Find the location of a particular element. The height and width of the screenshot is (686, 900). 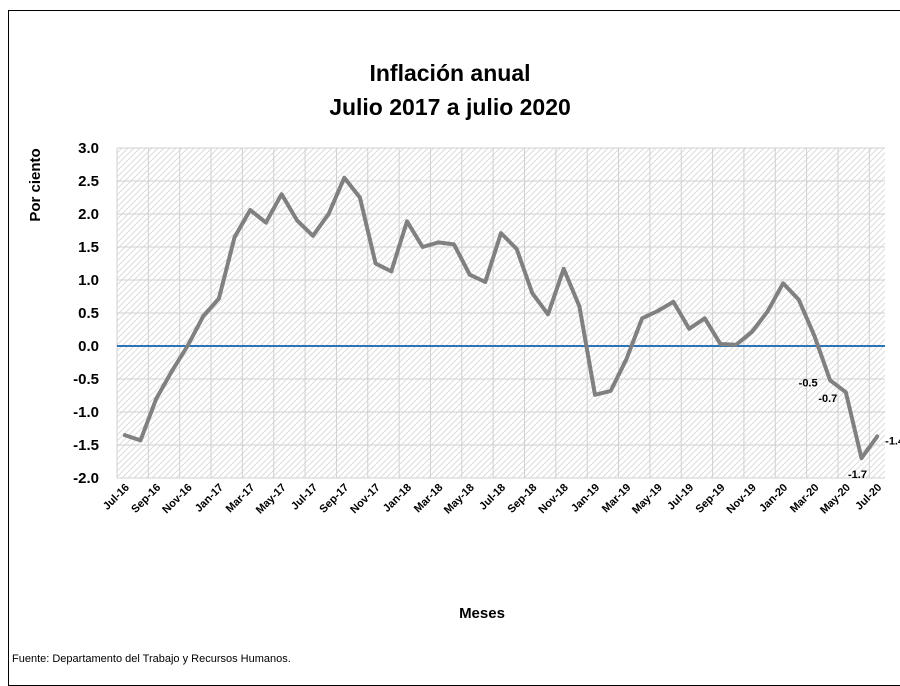

x-tick-label: Mar-18 is located at coordinates (429, 499).